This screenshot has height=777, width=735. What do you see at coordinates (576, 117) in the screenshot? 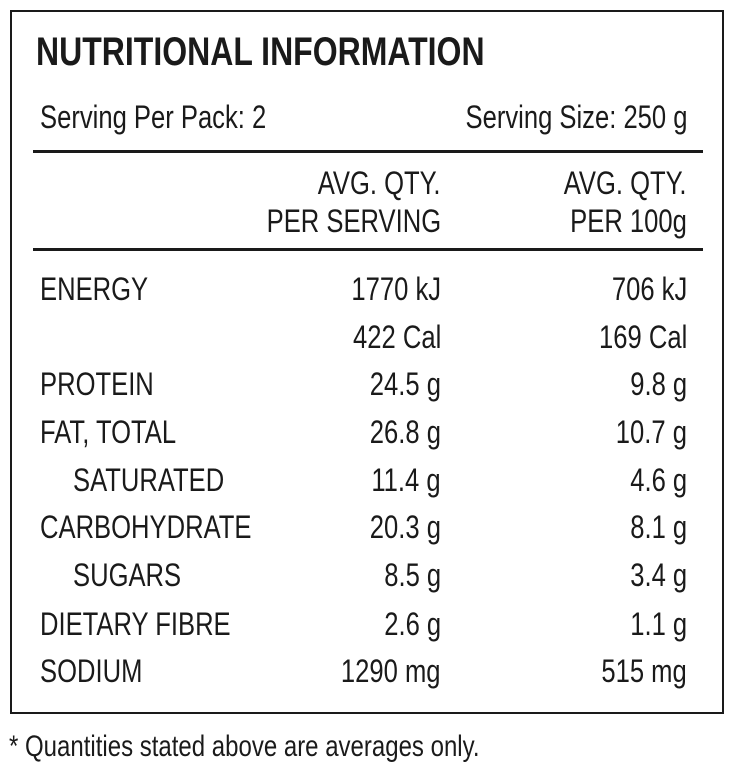
I see `serving-size: Serving Size: 250 g` at bounding box center [576, 117].